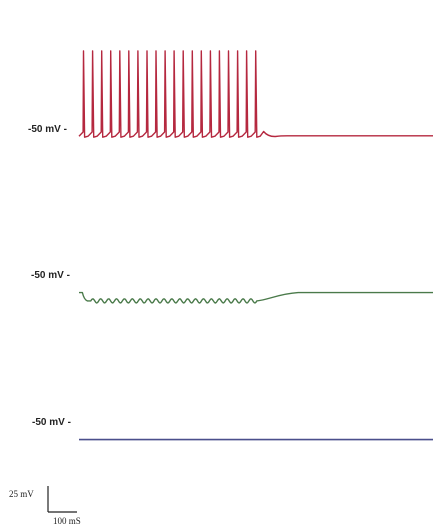 This screenshot has height=529, width=433. Describe the element at coordinates (21, 494) in the screenshot. I see `scale-bar-voltage-label: 25 mV` at that location.